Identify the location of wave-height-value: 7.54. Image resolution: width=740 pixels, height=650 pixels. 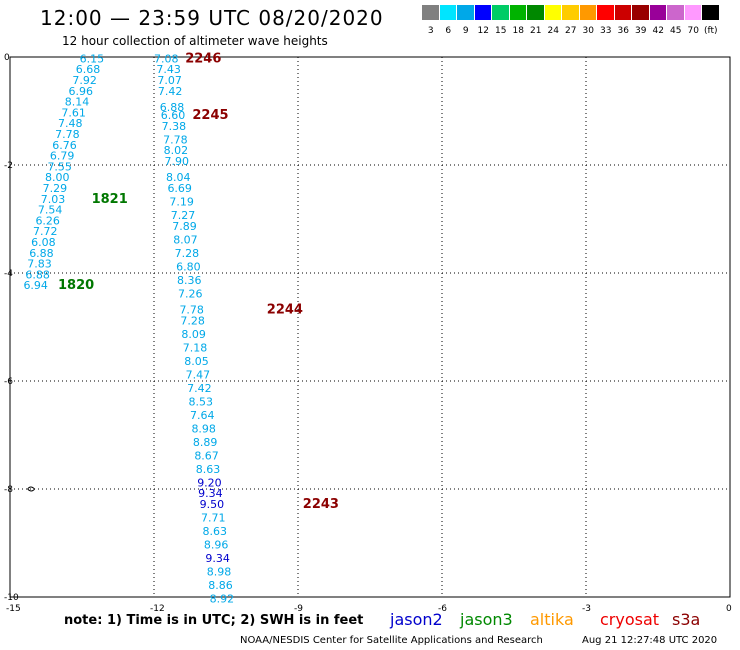
(50, 210).